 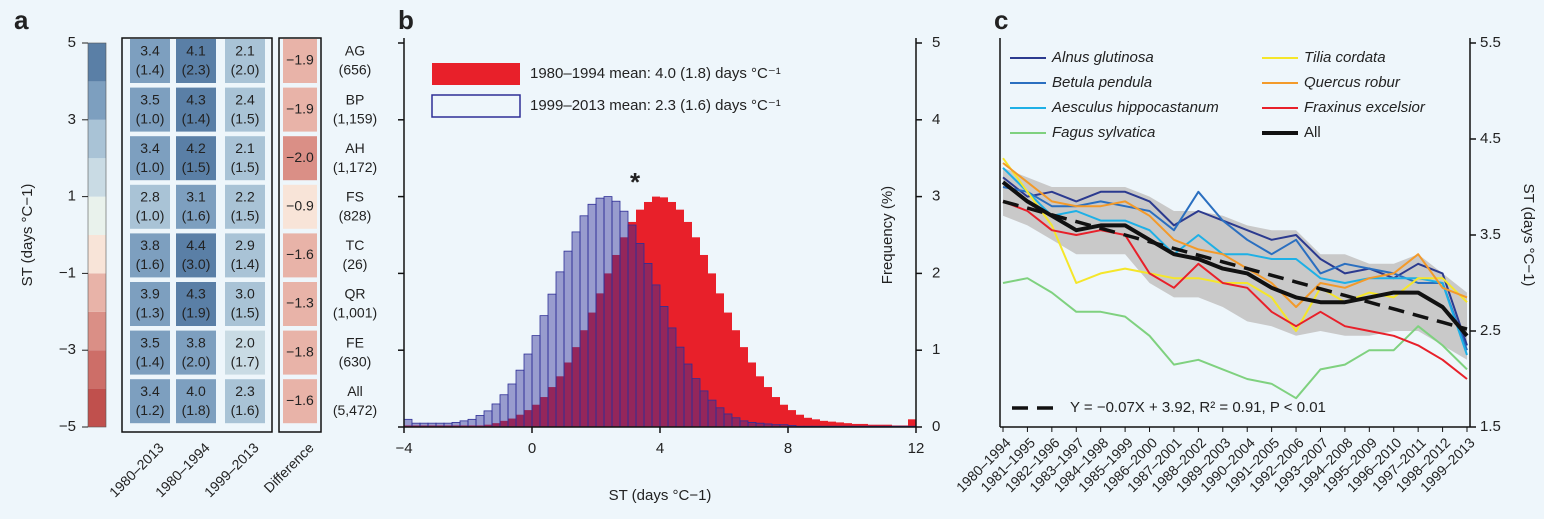 I want to click on cell-value: −1.3, so click(x=300, y=303).